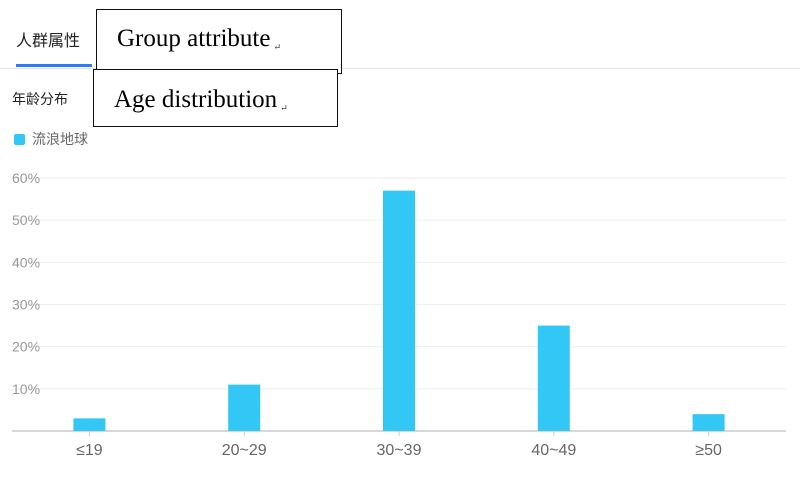 The width and height of the screenshot is (800, 478). Describe the element at coordinates (26, 178) in the screenshot. I see `y-tick-label: 60%` at that location.